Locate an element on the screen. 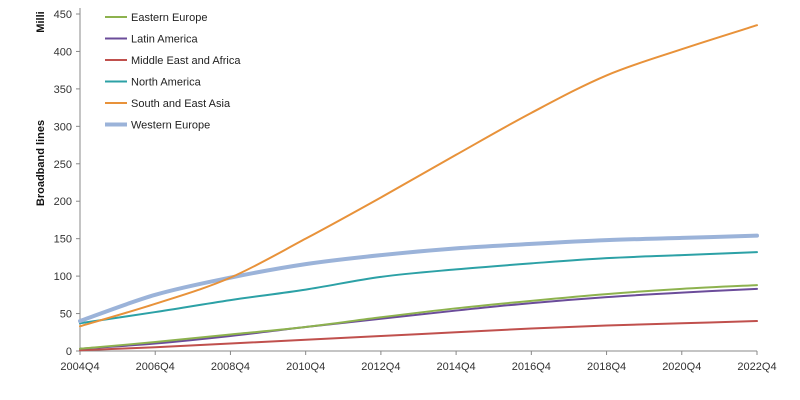  x-tick-label: 2010Q4 is located at coordinates (305, 367).